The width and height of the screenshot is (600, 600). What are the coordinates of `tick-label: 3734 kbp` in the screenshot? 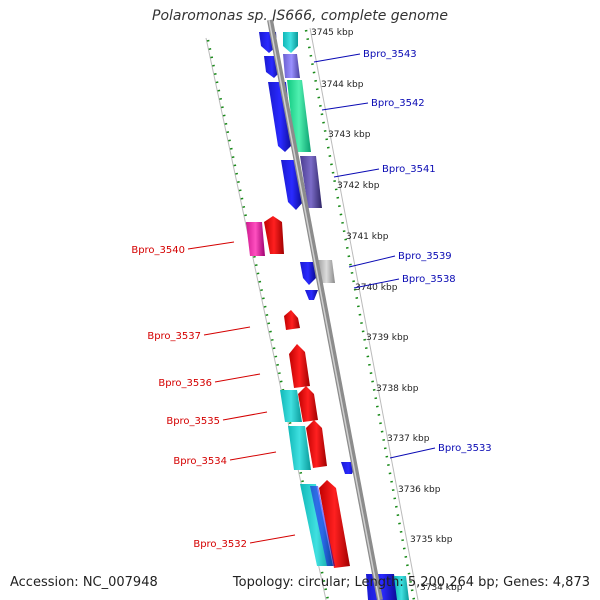 It's located at (441, 588).